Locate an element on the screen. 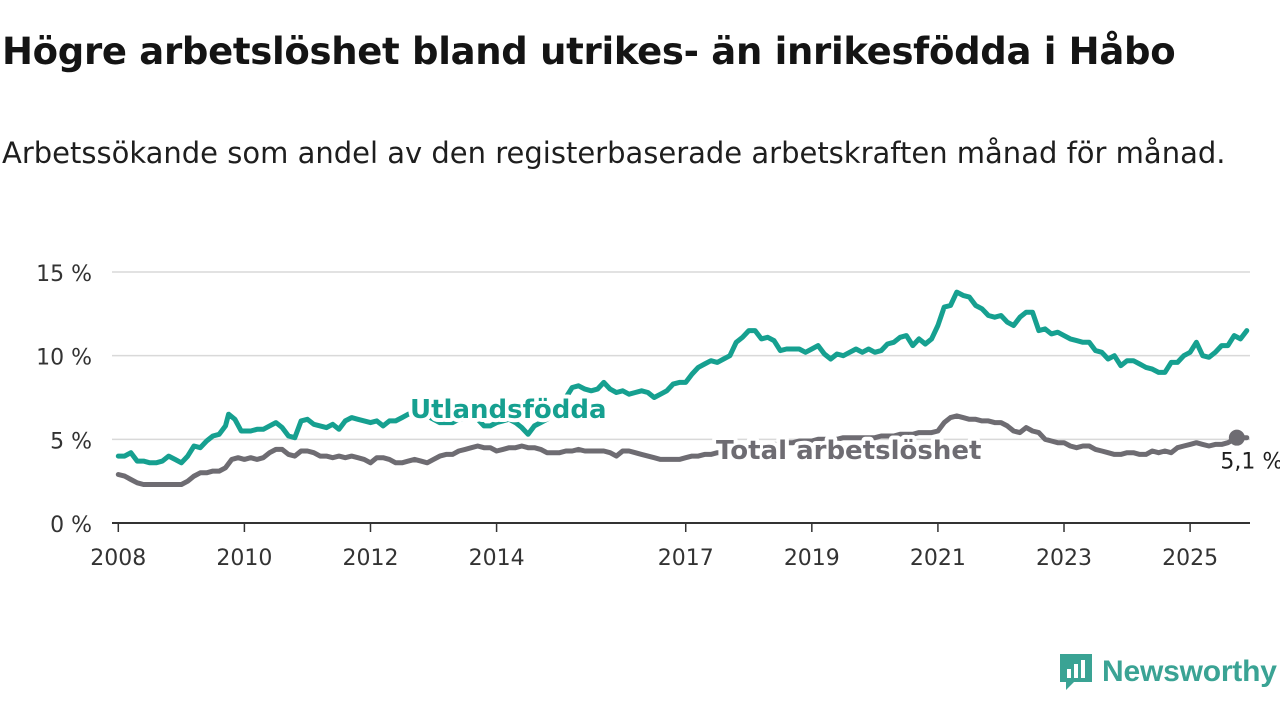 This screenshot has height=720, width=1280. x-tick-label: 2025 is located at coordinates (1190, 558).